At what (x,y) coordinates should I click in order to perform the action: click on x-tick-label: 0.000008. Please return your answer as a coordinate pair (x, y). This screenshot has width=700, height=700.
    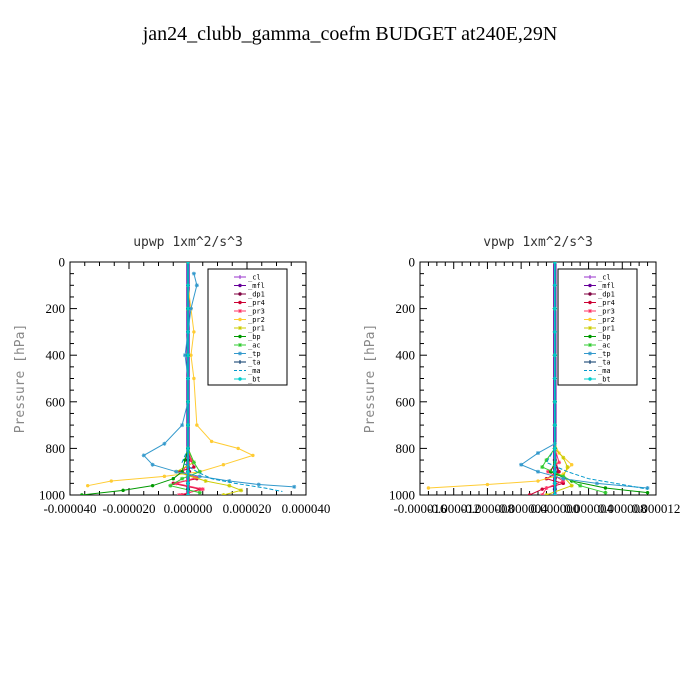
    Looking at the image, I should click on (622, 508).